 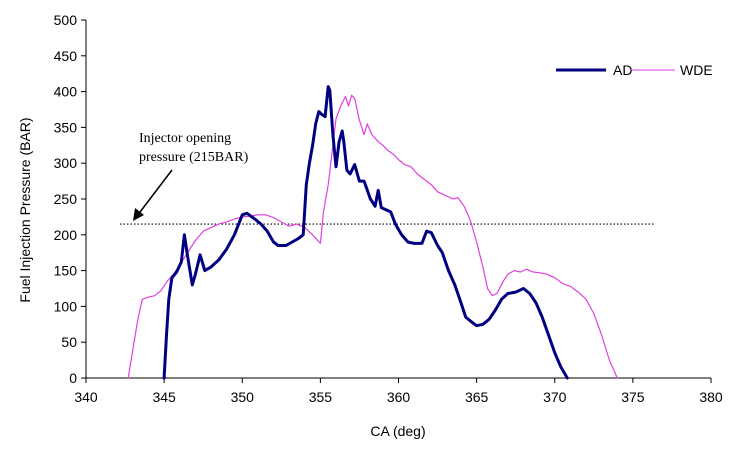 What do you see at coordinates (191, 176) in the screenshot?
I see `annotation: Injector opening pressure (215BAR)` at bounding box center [191, 176].